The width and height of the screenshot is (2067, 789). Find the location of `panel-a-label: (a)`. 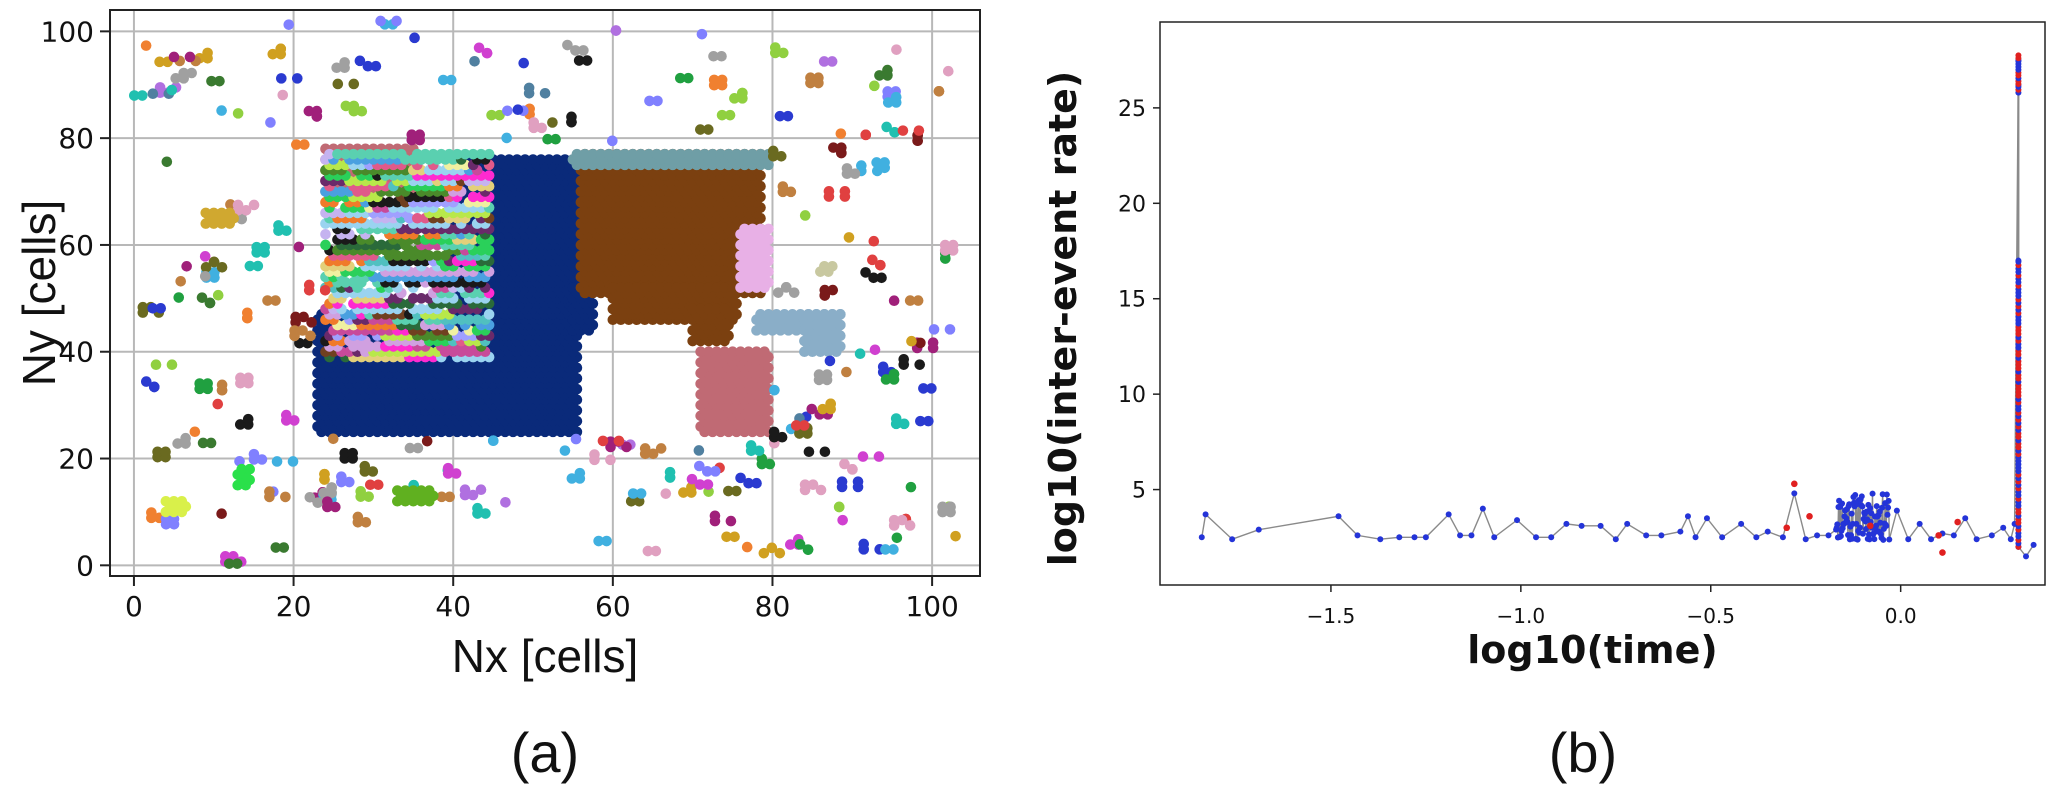

panel-a-label: (a) is located at coordinates (545, 752).